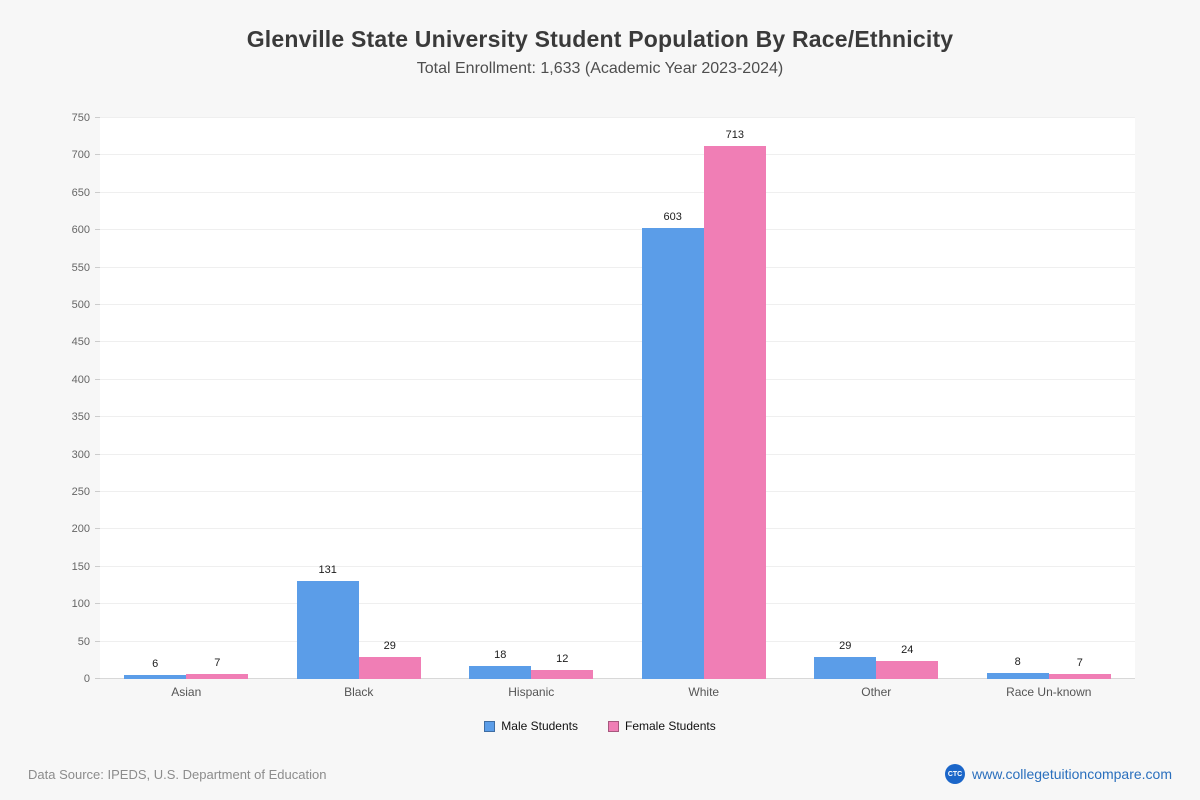 Image resolution: width=1200 pixels, height=800 pixels. Describe the element at coordinates (907, 661) in the screenshot. I see `bar-female-students-other: 24` at that location.